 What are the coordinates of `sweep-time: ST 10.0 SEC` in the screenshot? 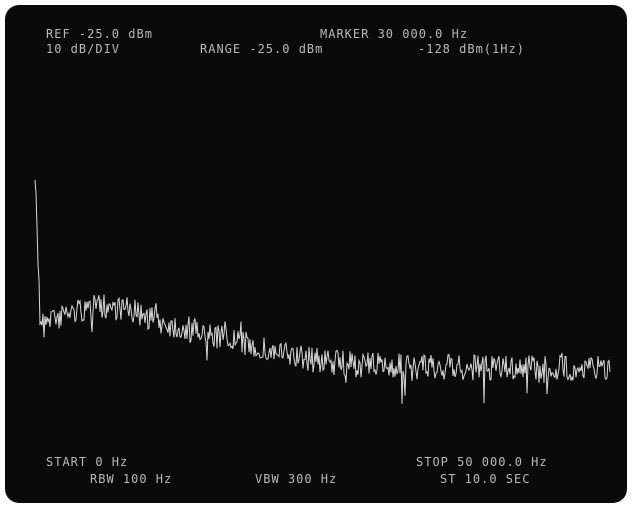 It's located at (485, 479).